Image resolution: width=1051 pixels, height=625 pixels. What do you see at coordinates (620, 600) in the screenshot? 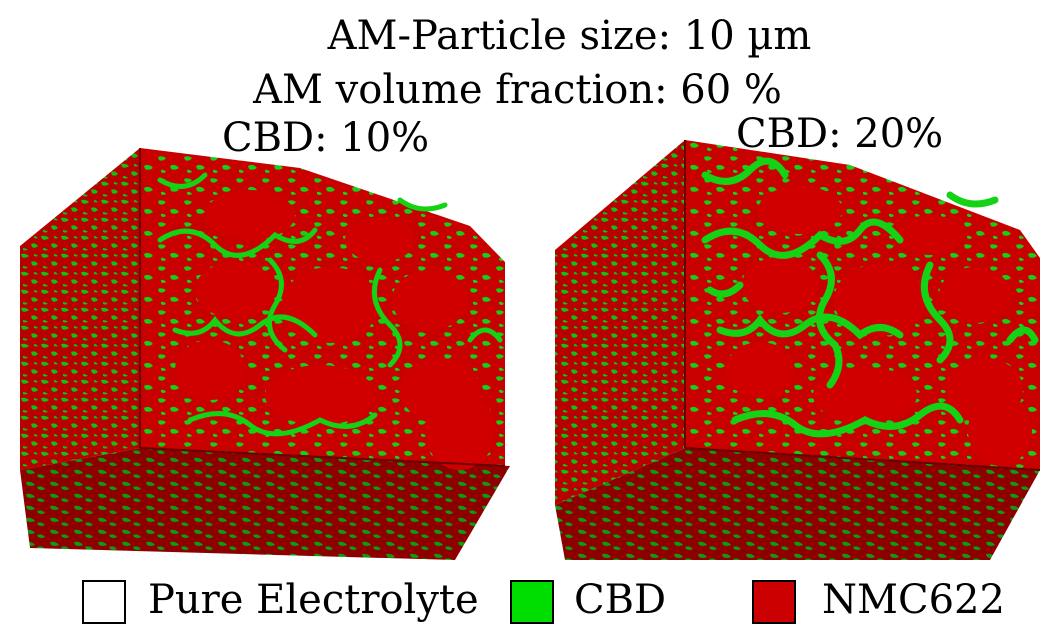
I see `legend-label-cbd: CBD` at bounding box center [620, 600].